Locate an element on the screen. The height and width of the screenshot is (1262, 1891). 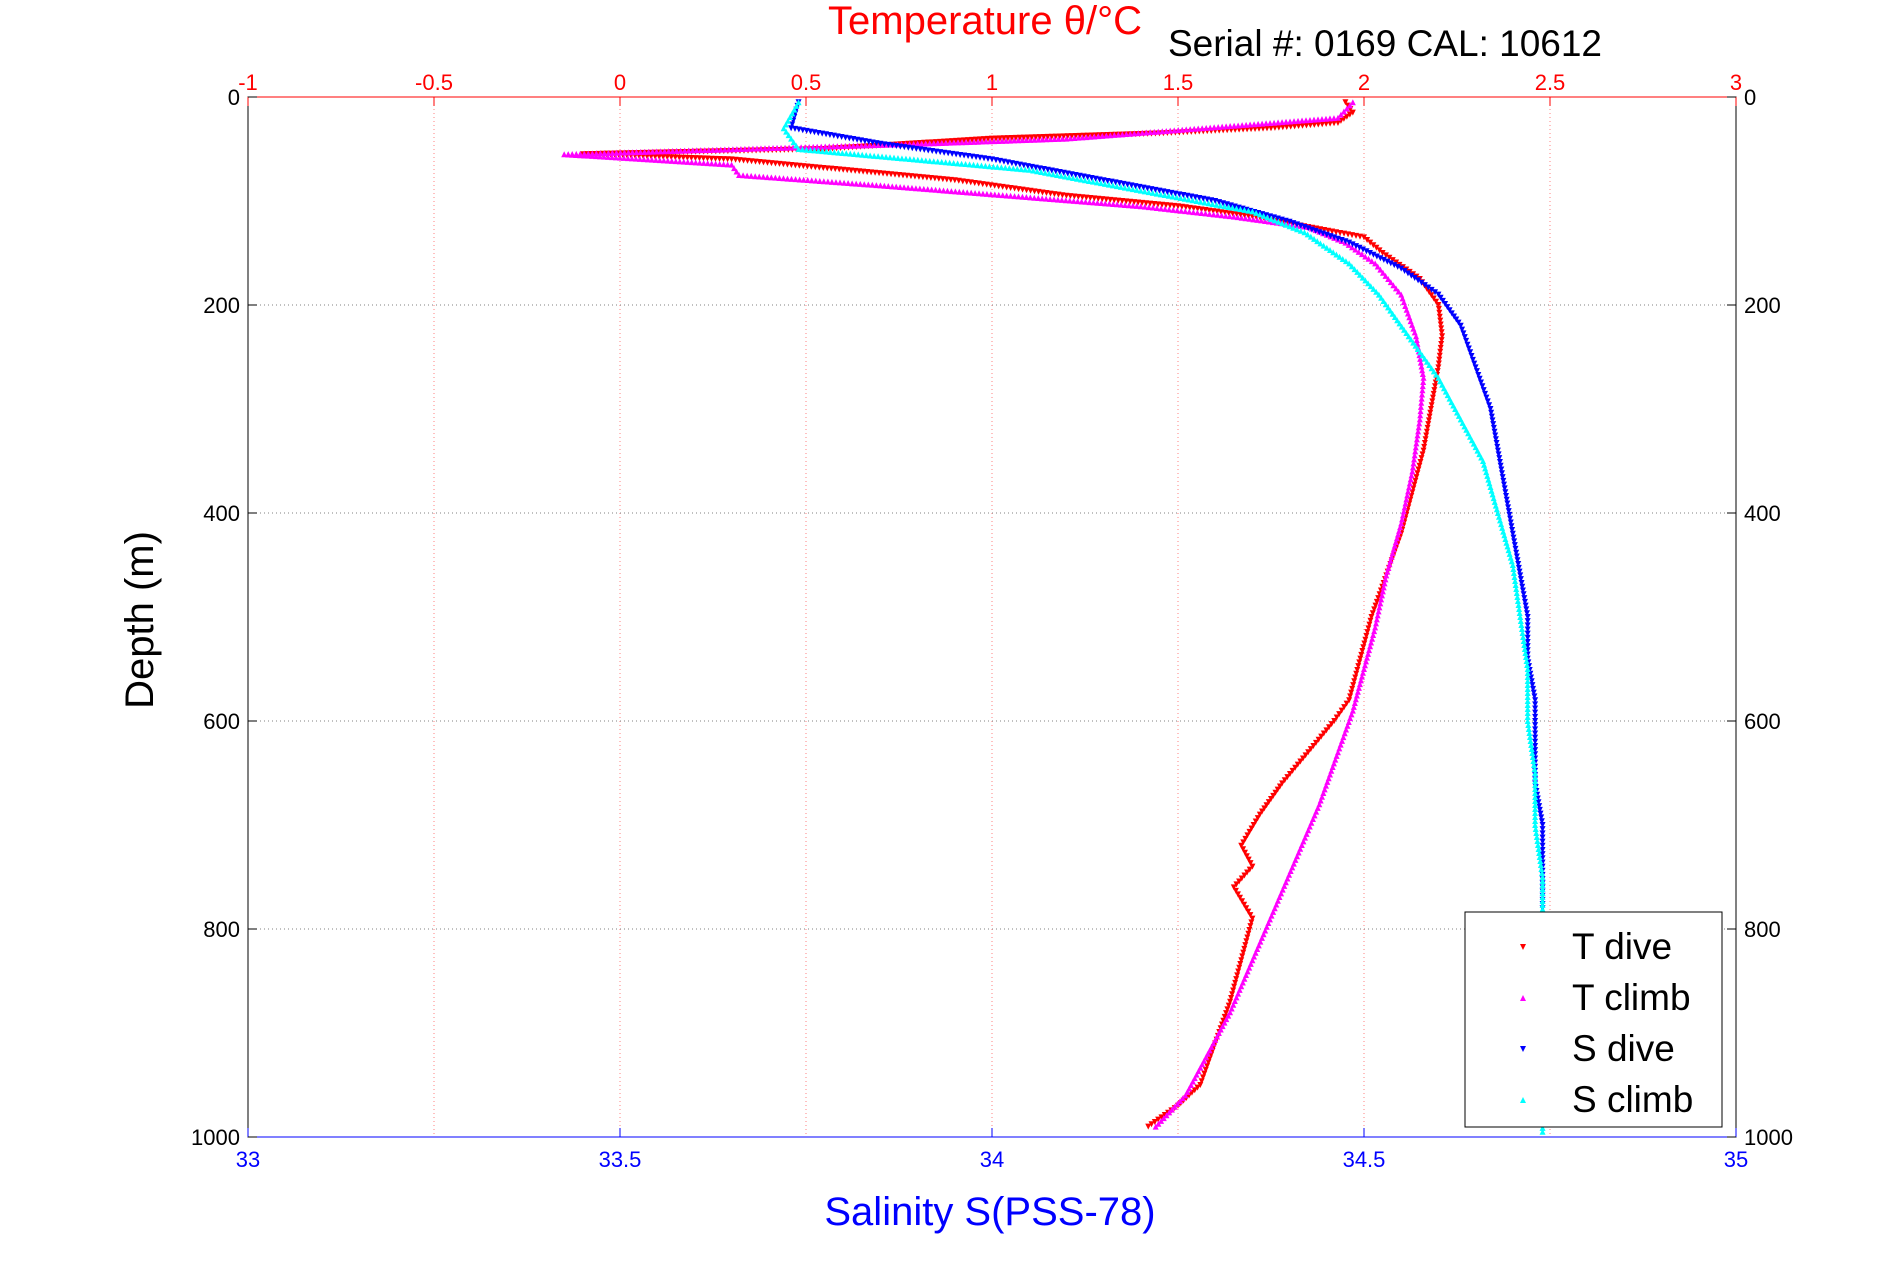
right-axis-ticks: 0 200 400 600 800 1000 is located at coordinates (1760, 617).